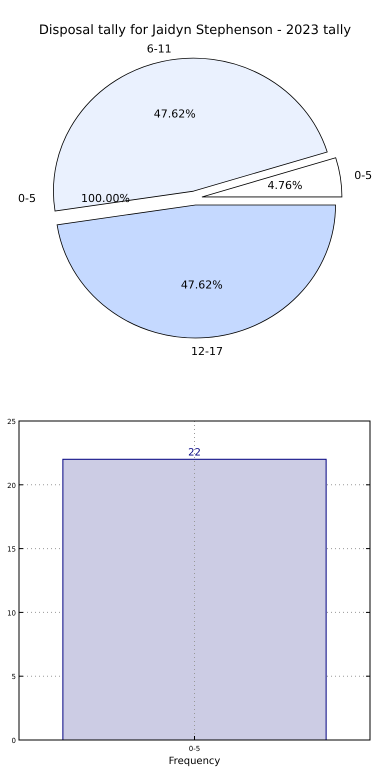 Image resolution: width=390 pixels, height=780 pixels. Describe the element at coordinates (27, 198) in the screenshot. I see `text: 0-5` at that location.